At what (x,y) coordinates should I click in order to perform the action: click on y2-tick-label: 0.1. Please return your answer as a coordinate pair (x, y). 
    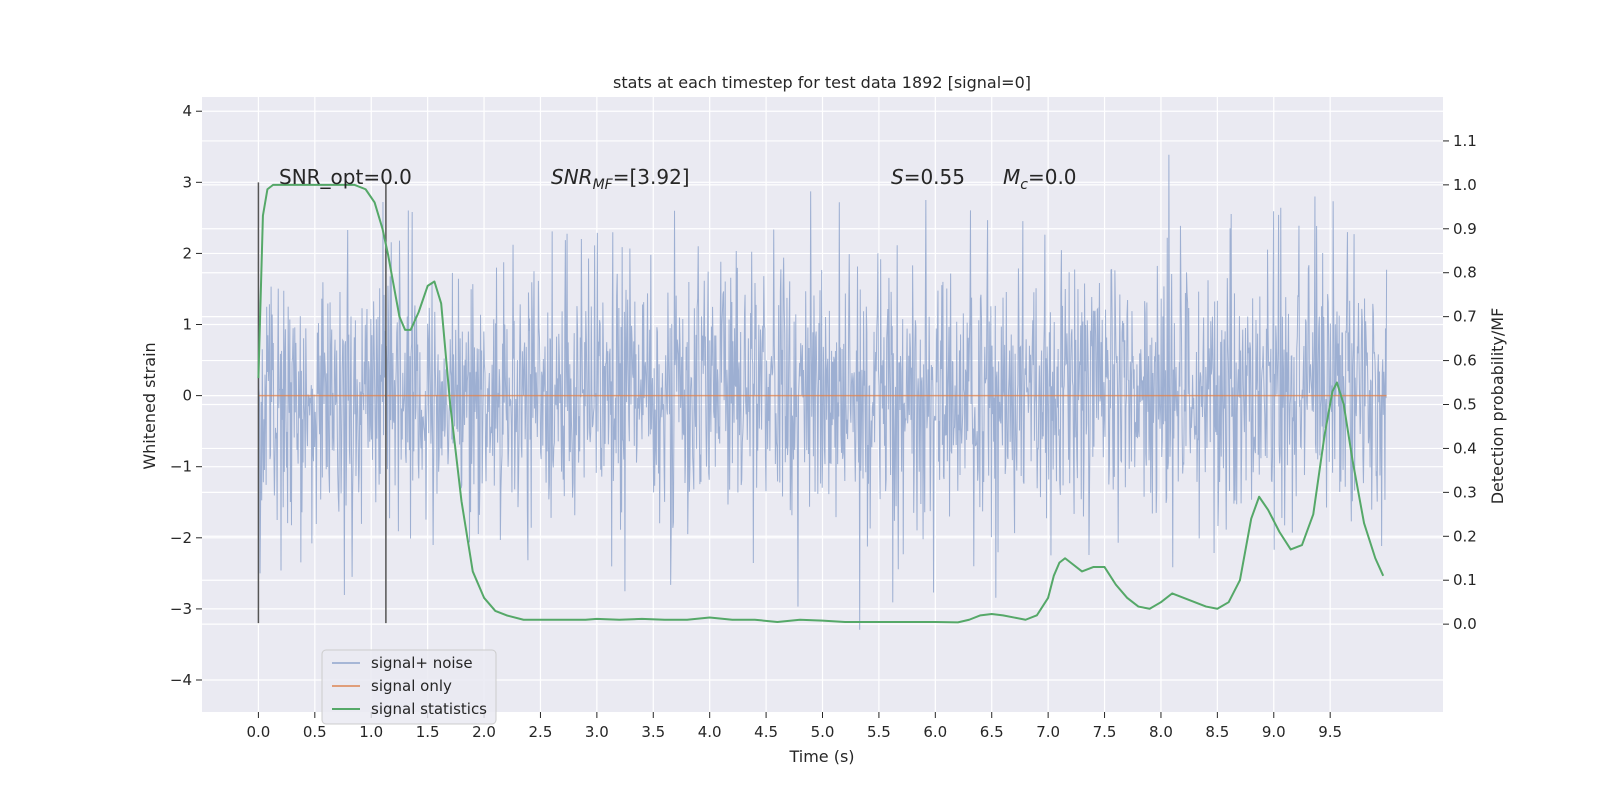
    Looking at the image, I should click on (1465, 580).